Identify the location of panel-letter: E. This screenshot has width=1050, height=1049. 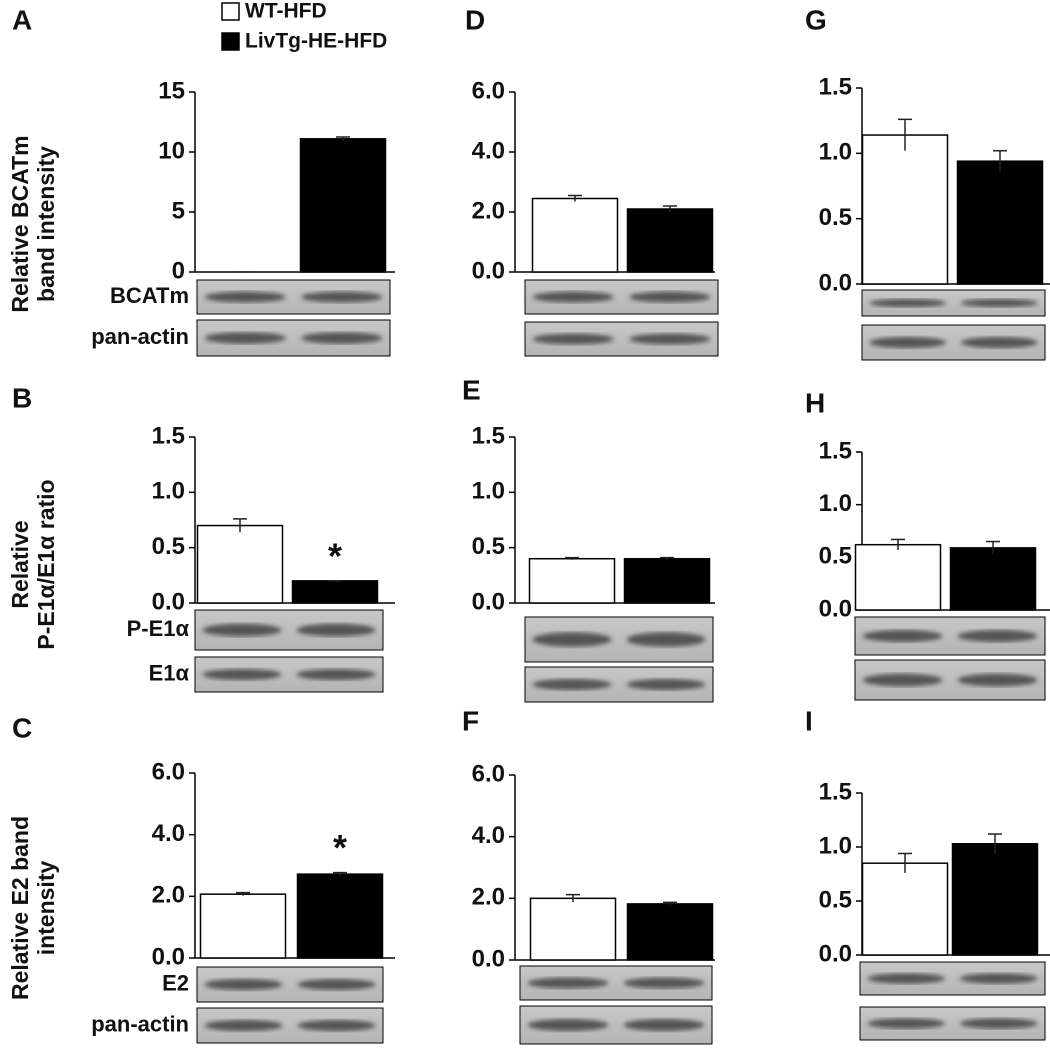
(471, 389).